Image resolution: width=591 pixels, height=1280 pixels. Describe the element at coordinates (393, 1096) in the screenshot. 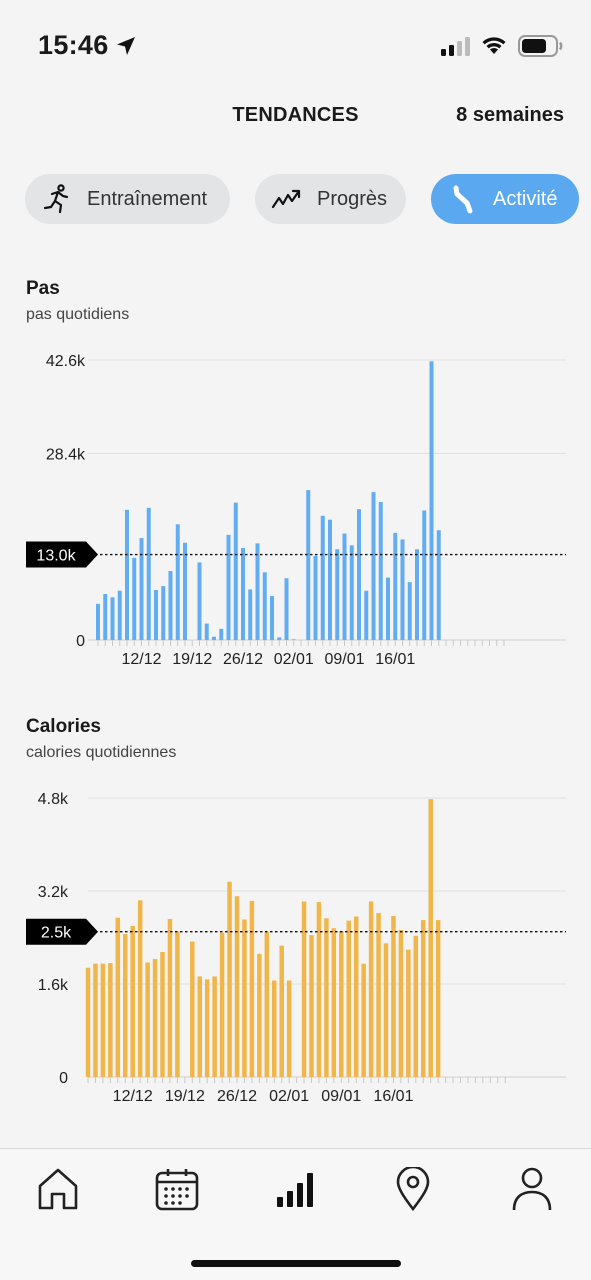

I see `x-tick-label: 16/01` at that location.